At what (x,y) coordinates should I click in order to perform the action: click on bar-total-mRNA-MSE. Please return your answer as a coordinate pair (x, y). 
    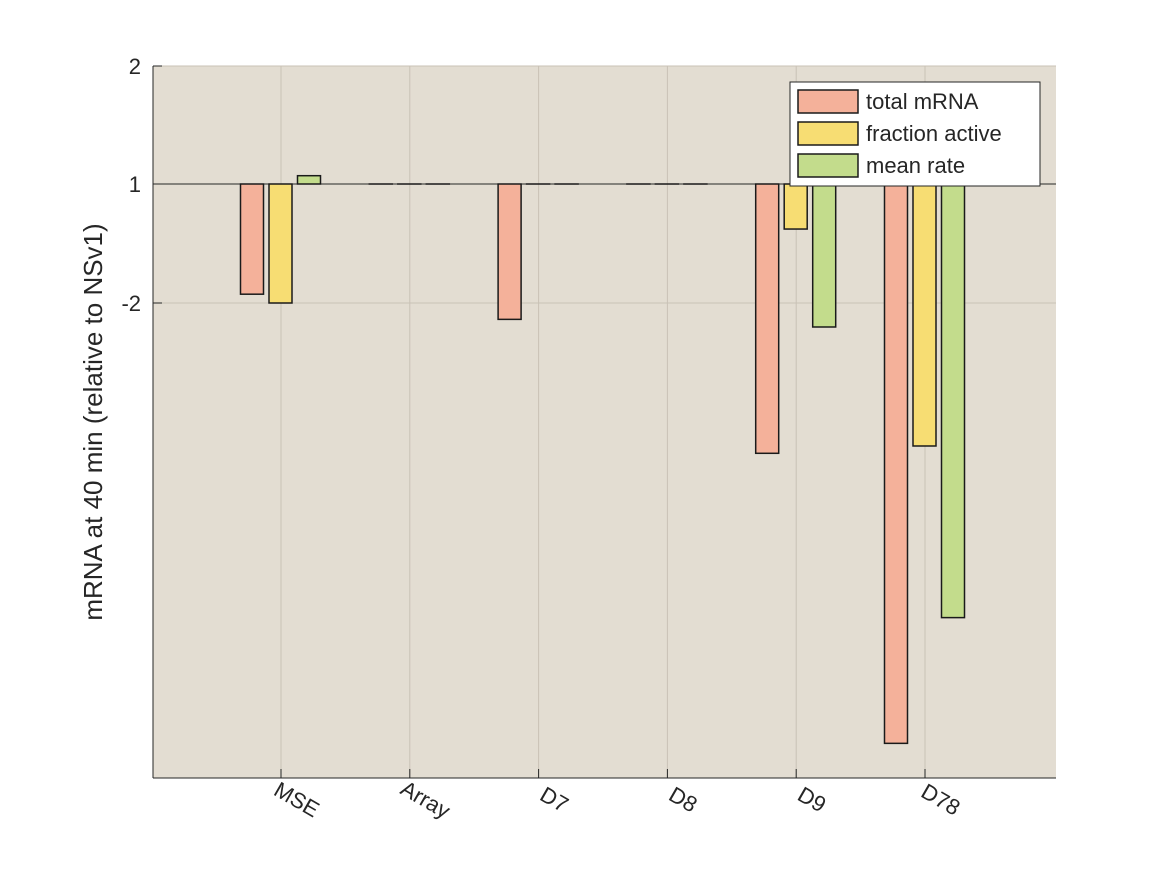
    Looking at the image, I should click on (252, 239).